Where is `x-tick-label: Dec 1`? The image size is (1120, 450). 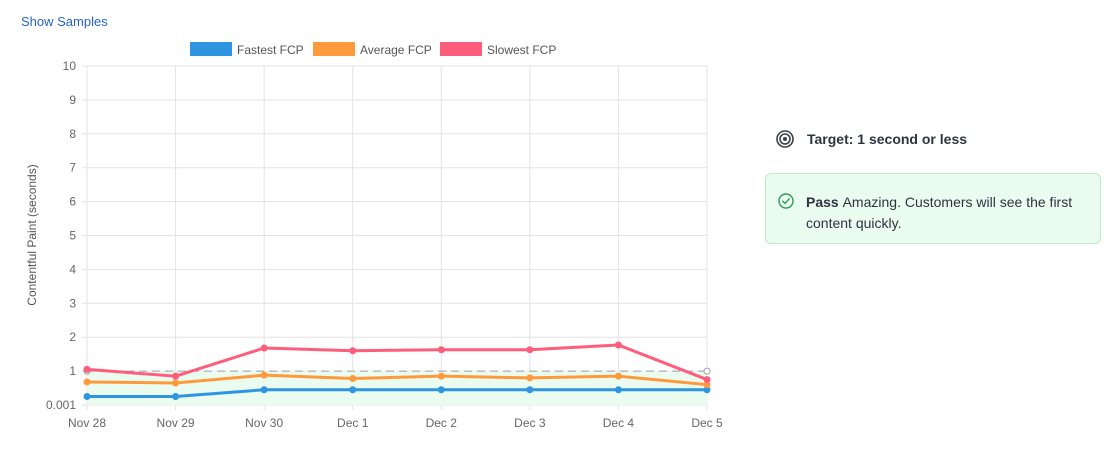
x-tick-label: Dec 1 is located at coordinates (353, 423).